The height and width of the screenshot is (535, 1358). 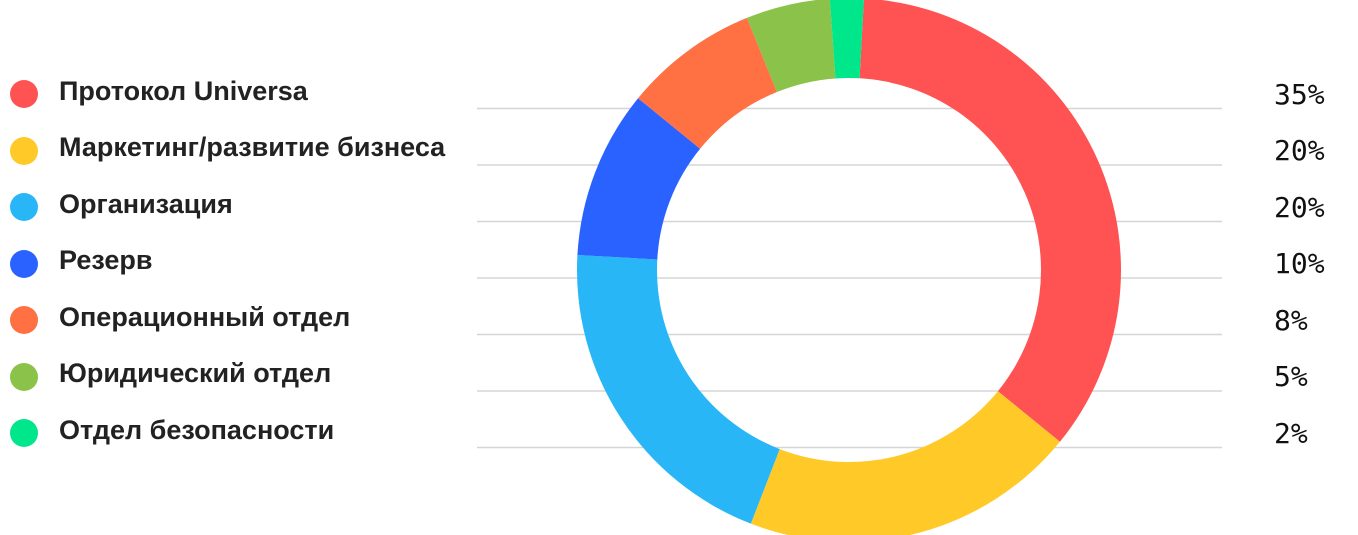 What do you see at coordinates (146, 204) in the screenshot?
I see `legend-label: Организация` at bounding box center [146, 204].